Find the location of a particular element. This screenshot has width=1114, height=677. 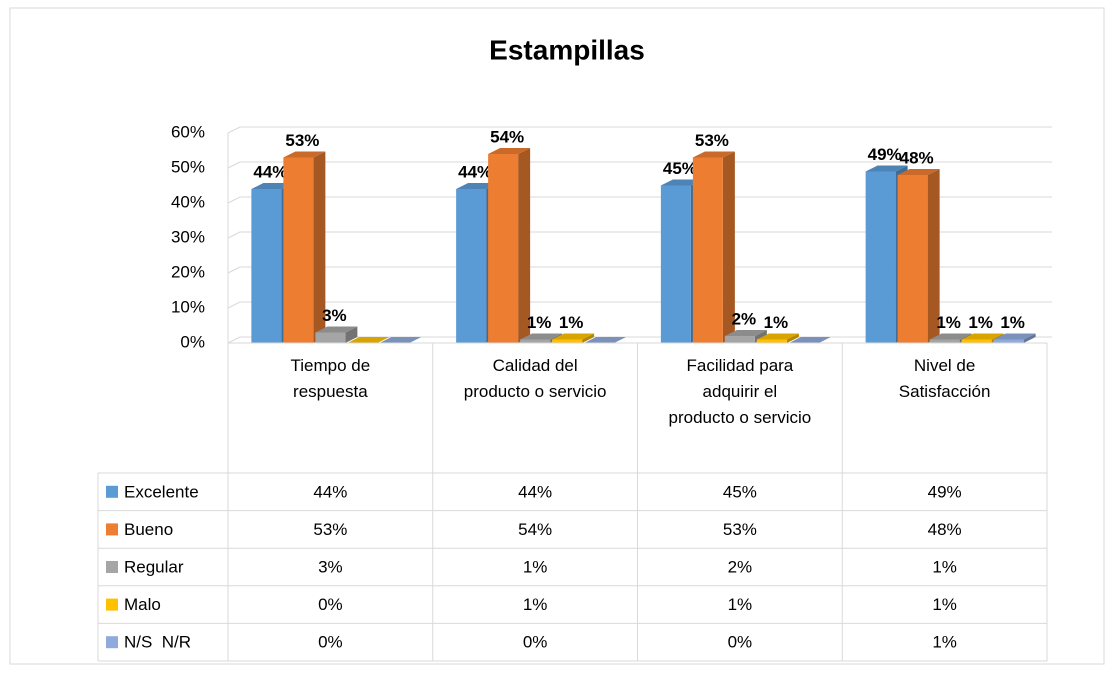

data-label: 3% is located at coordinates (334, 315).